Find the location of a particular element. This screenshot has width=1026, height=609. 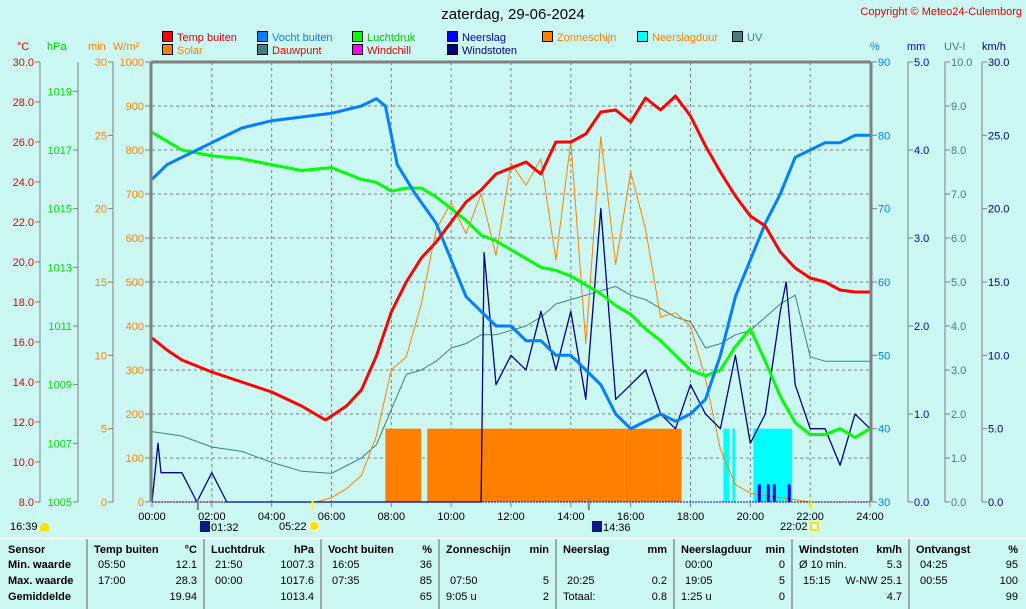

axis-tick-label: 700 is located at coordinates (135, 195).